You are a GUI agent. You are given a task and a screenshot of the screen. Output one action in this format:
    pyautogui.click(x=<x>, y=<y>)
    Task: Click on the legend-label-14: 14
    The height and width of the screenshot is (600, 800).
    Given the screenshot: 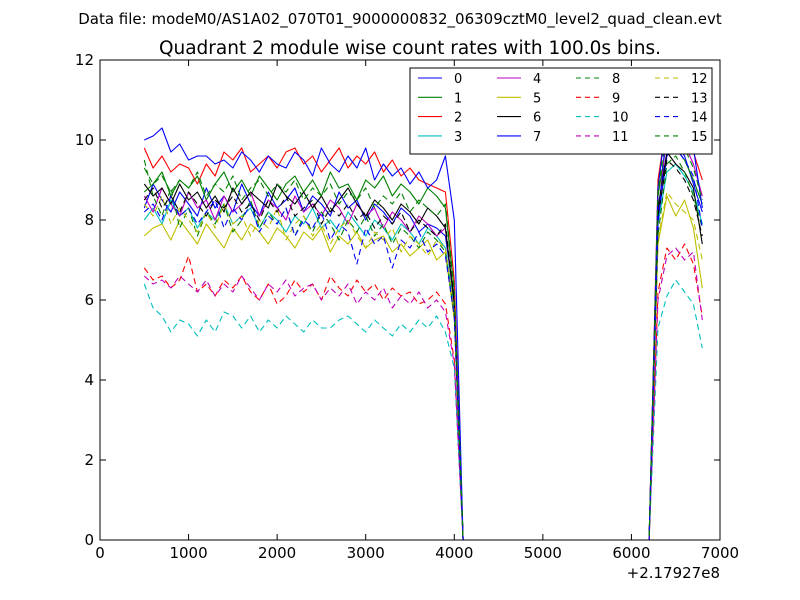 What is the action you would take?
    pyautogui.click(x=699, y=118)
    